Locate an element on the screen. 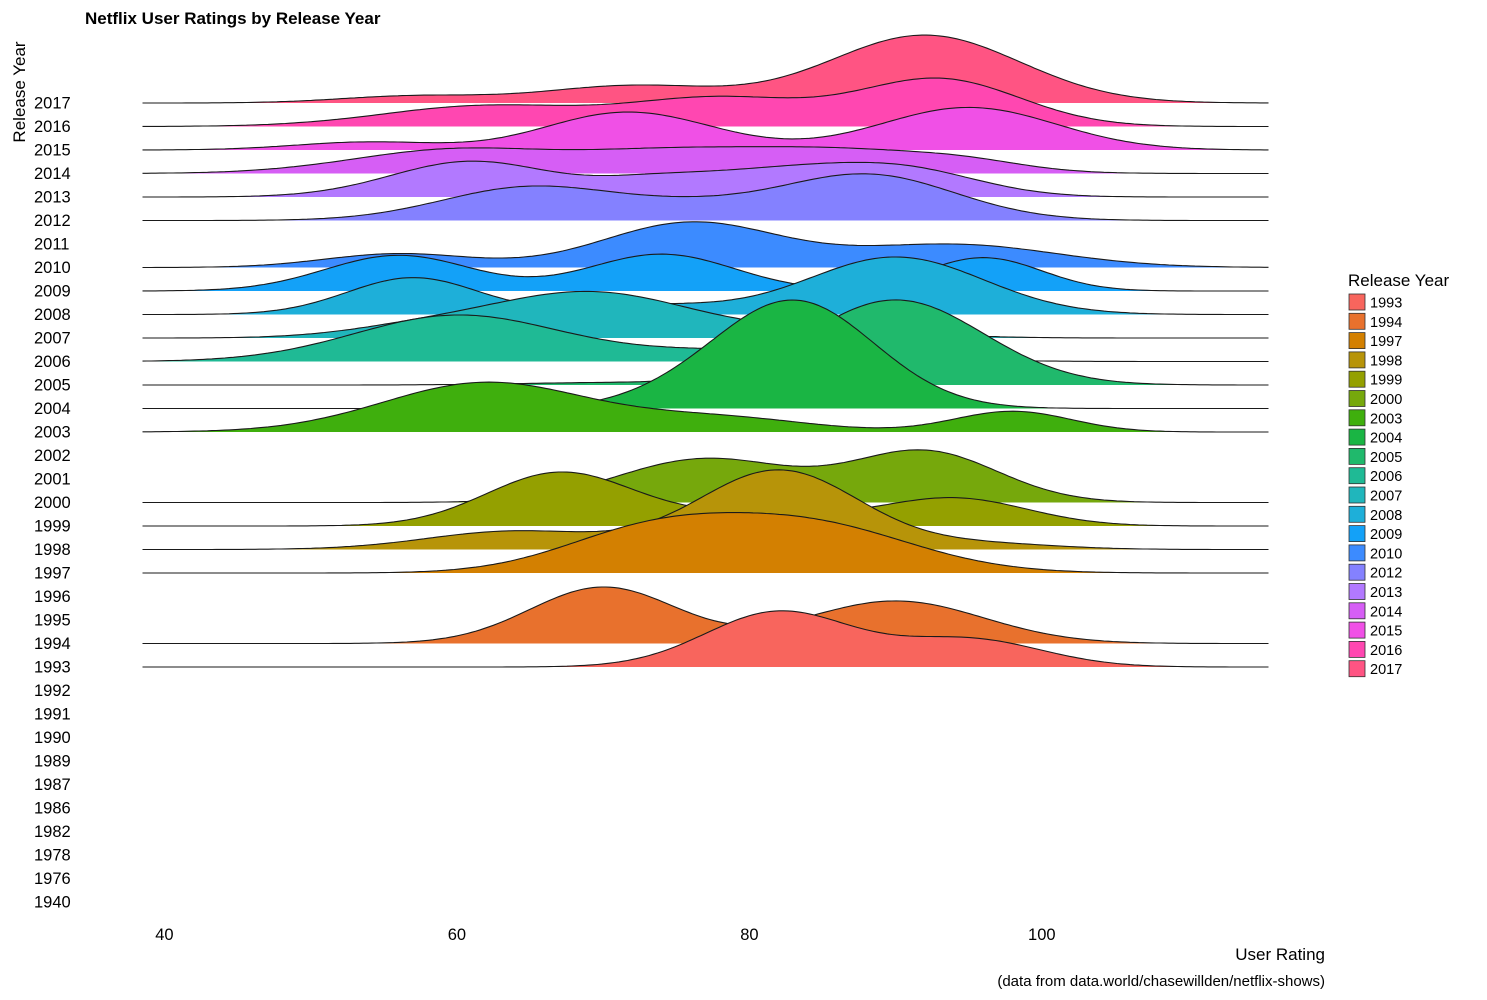  ridge-area-2017 is located at coordinates (705, 69).